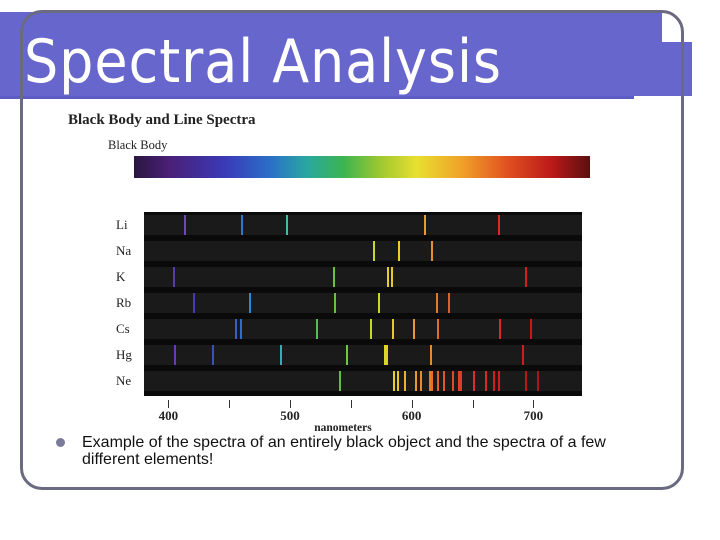 Image resolution: width=720 pixels, height=540 pixels. Describe the element at coordinates (122, 224) in the screenshot. I see `element-label-li: Li` at that location.